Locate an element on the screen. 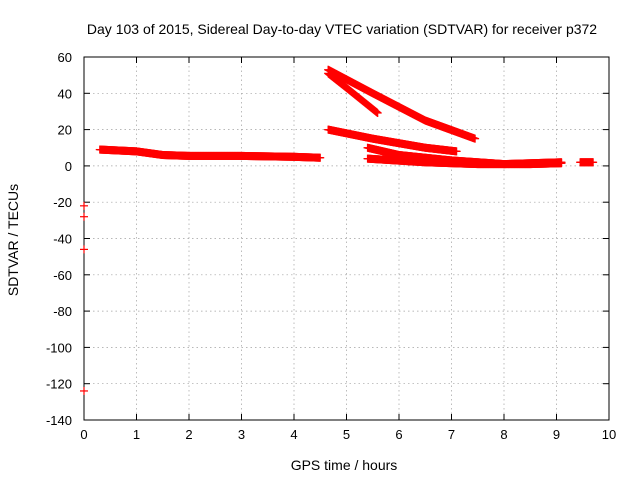 This screenshot has height=480, width=640. y-tick-label: -40 is located at coordinates (62, 239).